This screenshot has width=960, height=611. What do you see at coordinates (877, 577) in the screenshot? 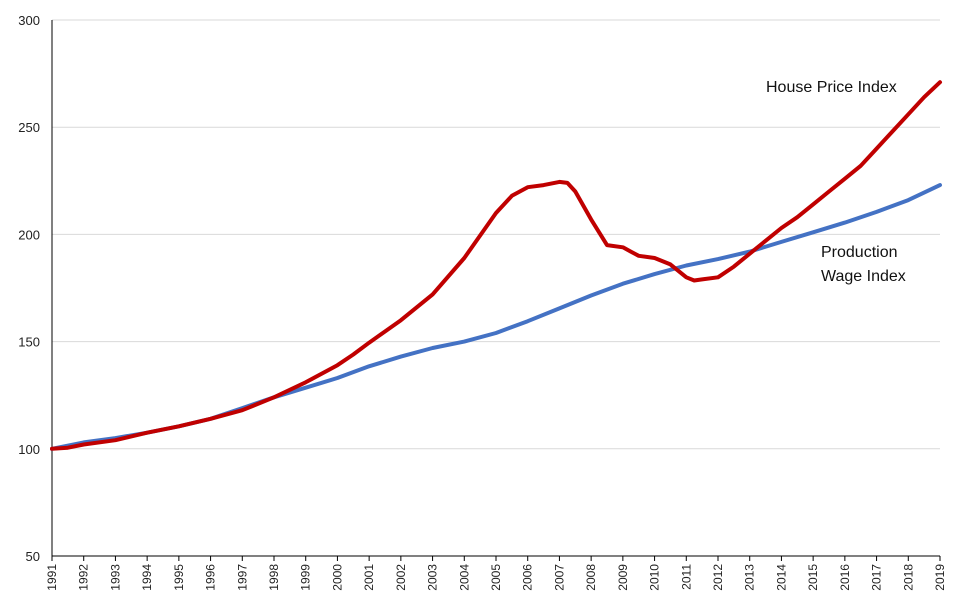
I see `x-tick-label: 2017` at bounding box center [877, 577].